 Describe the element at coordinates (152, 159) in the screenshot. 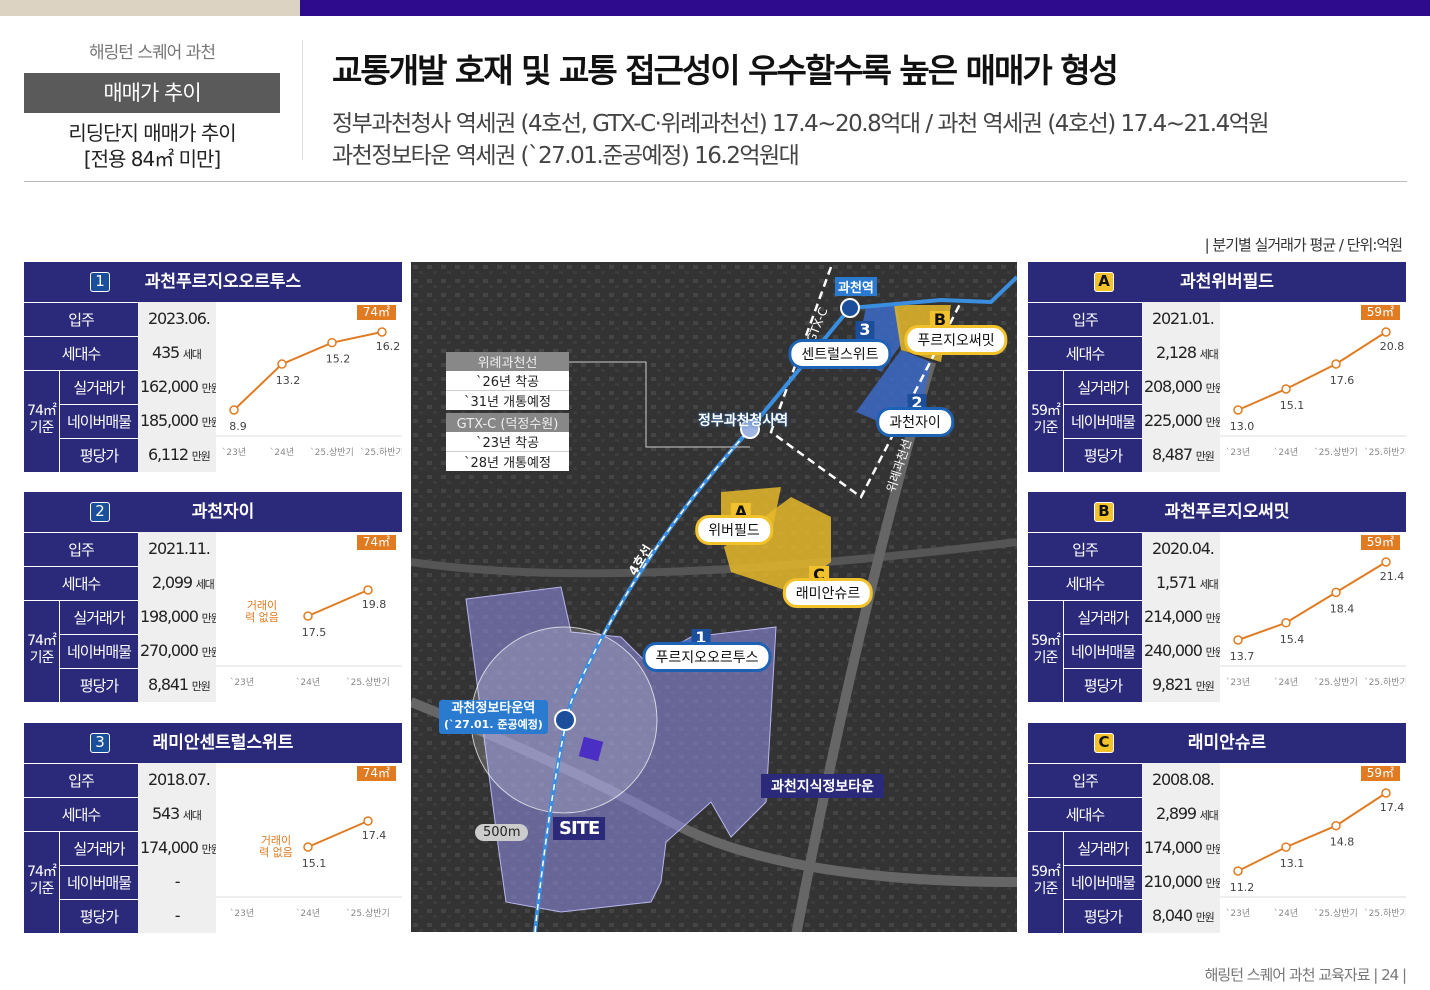

I see `subsection-line2: [전용 84㎡ 미만]` at that location.